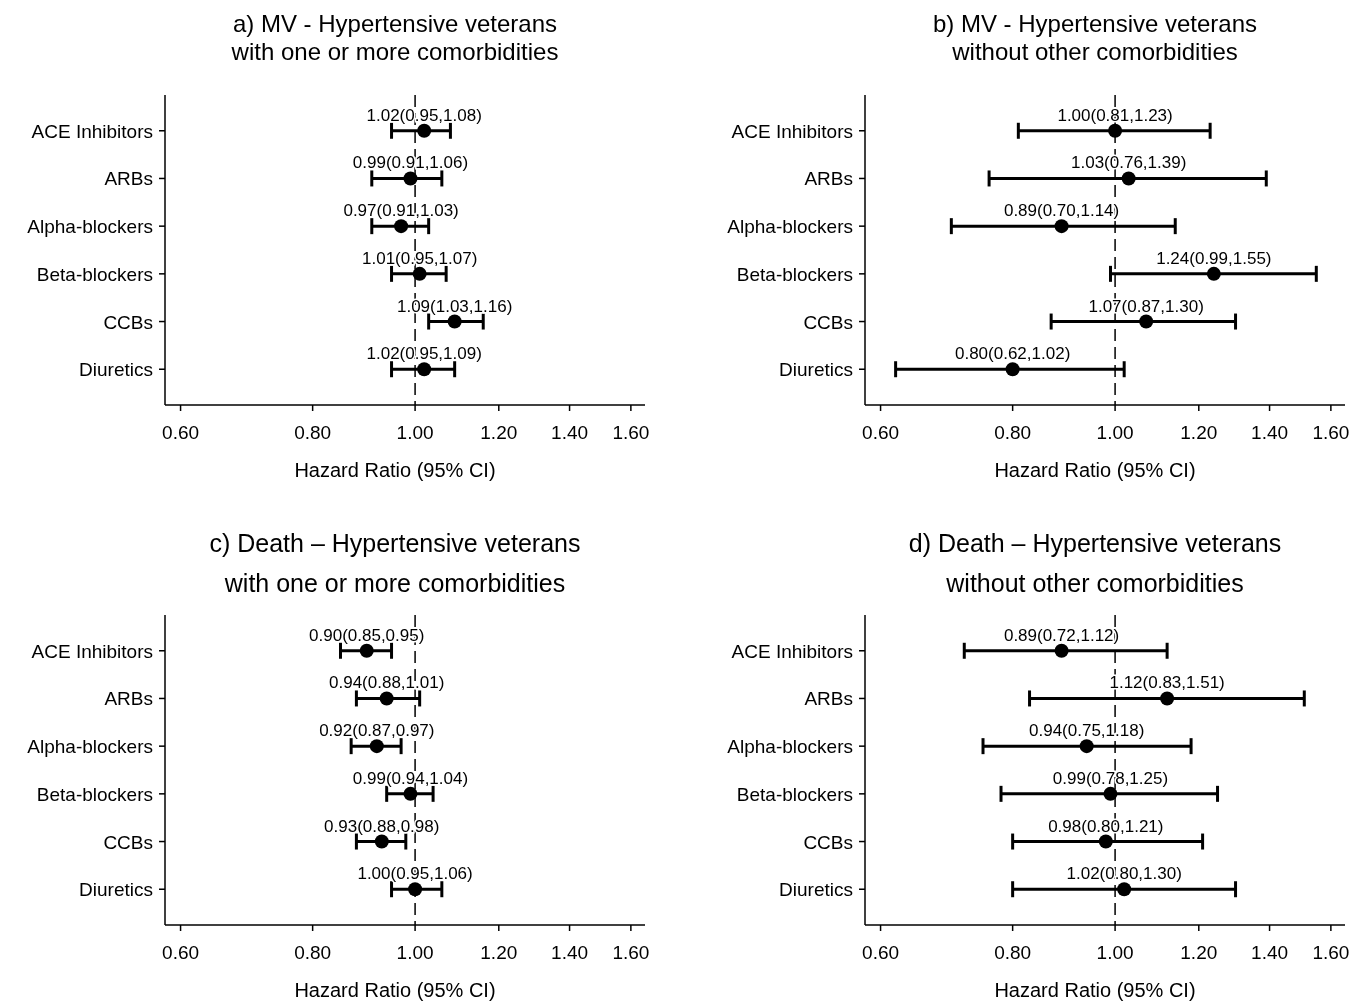 Image resolution: width=1368 pixels, height=1003 pixels. What do you see at coordinates (1087, 731) in the screenshot?
I see `data-label: 0.94(0.75,1.18)` at bounding box center [1087, 731].